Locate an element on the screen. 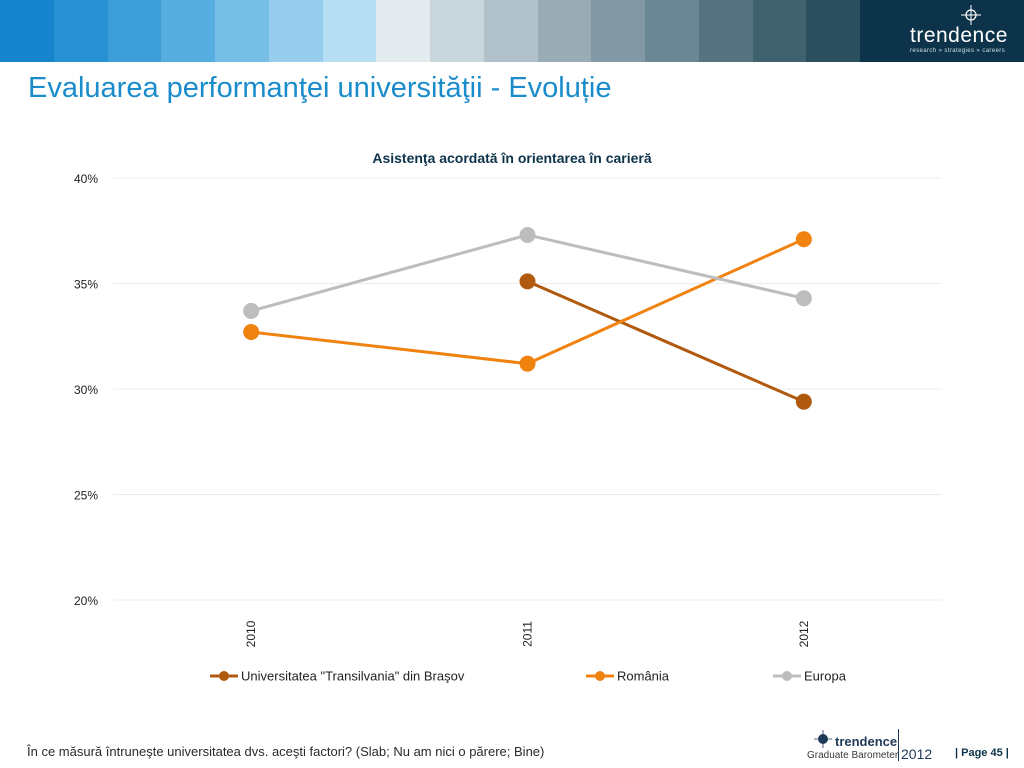 This screenshot has width=1024, height=768. chart-series is located at coordinates (527, 318).